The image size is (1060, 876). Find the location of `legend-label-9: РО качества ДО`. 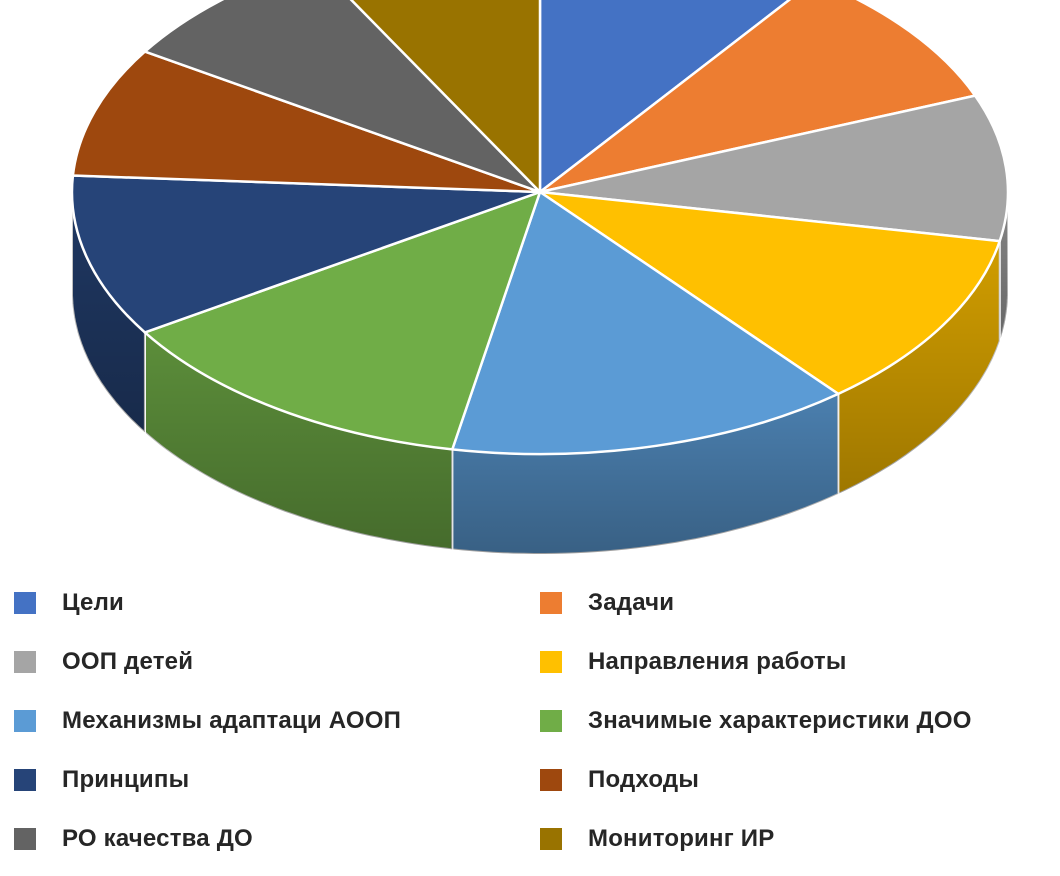

legend-label-9: РО качества ДО is located at coordinates (157, 838).